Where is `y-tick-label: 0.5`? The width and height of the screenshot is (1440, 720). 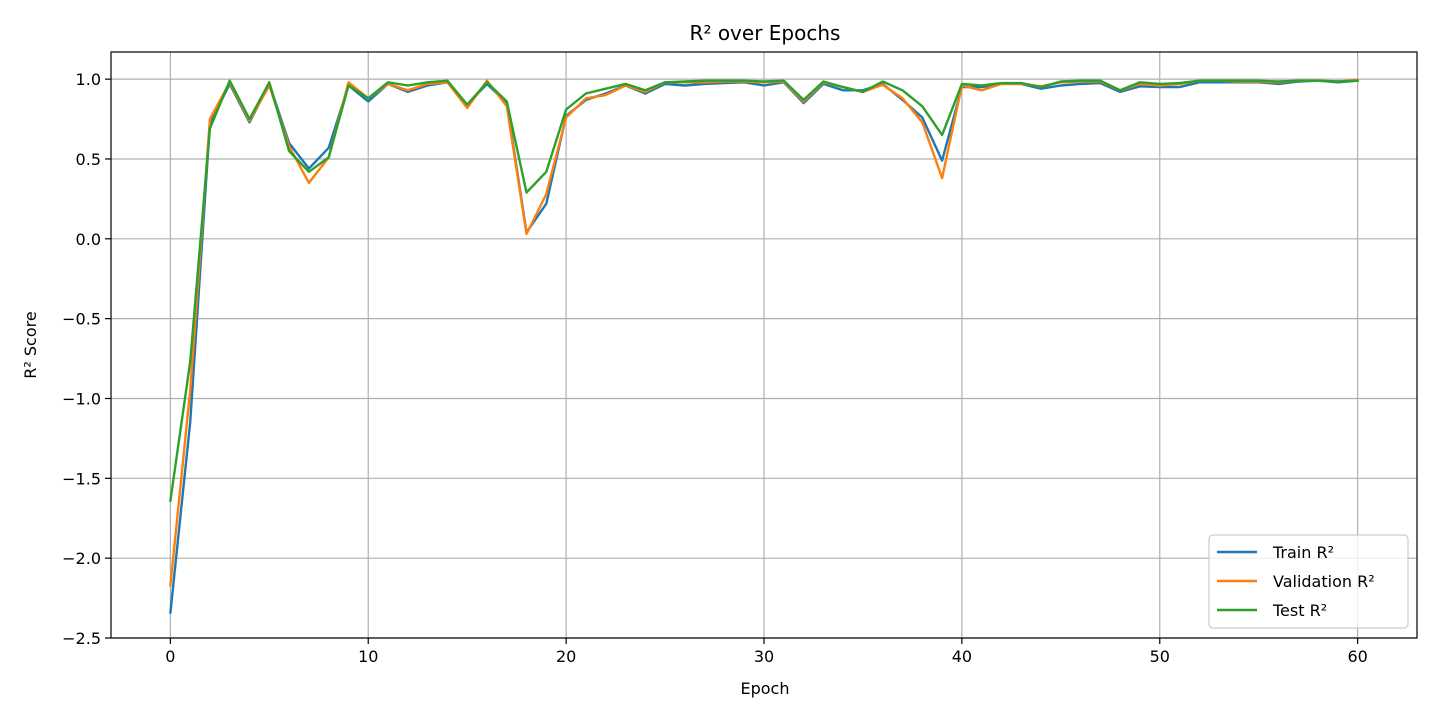 y-tick-label: 0.5 is located at coordinates (88, 159).